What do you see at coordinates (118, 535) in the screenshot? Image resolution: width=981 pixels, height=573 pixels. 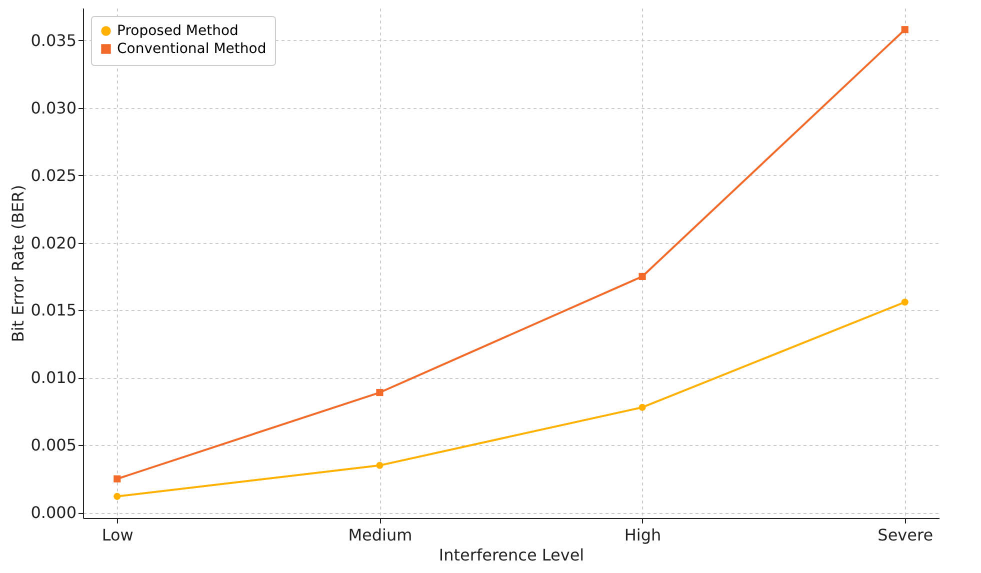 I see `x-tick-label: Low` at bounding box center [118, 535].